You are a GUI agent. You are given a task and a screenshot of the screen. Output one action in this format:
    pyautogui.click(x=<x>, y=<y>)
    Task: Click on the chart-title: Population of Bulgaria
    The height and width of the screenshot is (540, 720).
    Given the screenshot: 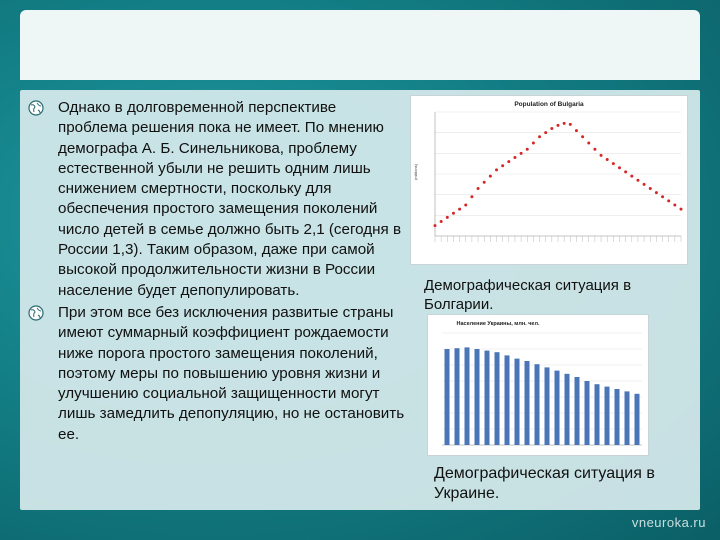 What is the action you would take?
    pyautogui.click(x=549, y=104)
    